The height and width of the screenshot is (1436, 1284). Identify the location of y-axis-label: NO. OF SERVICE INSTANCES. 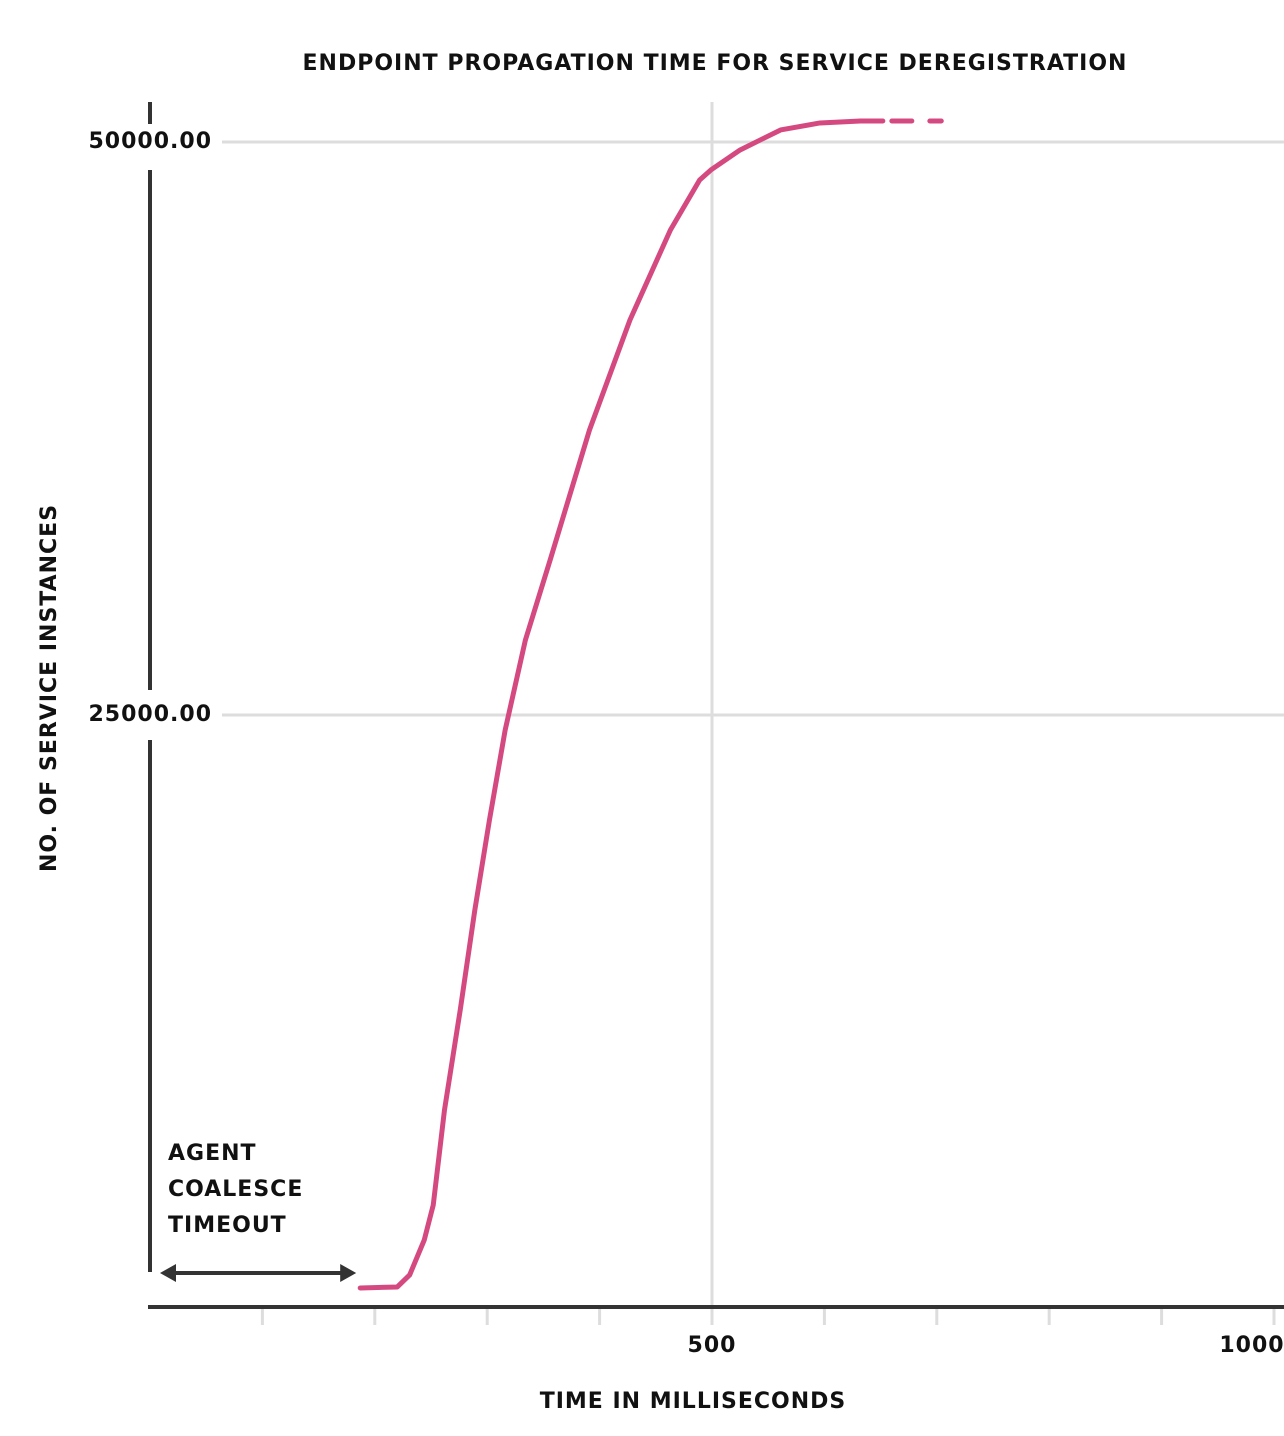
(49, 688).